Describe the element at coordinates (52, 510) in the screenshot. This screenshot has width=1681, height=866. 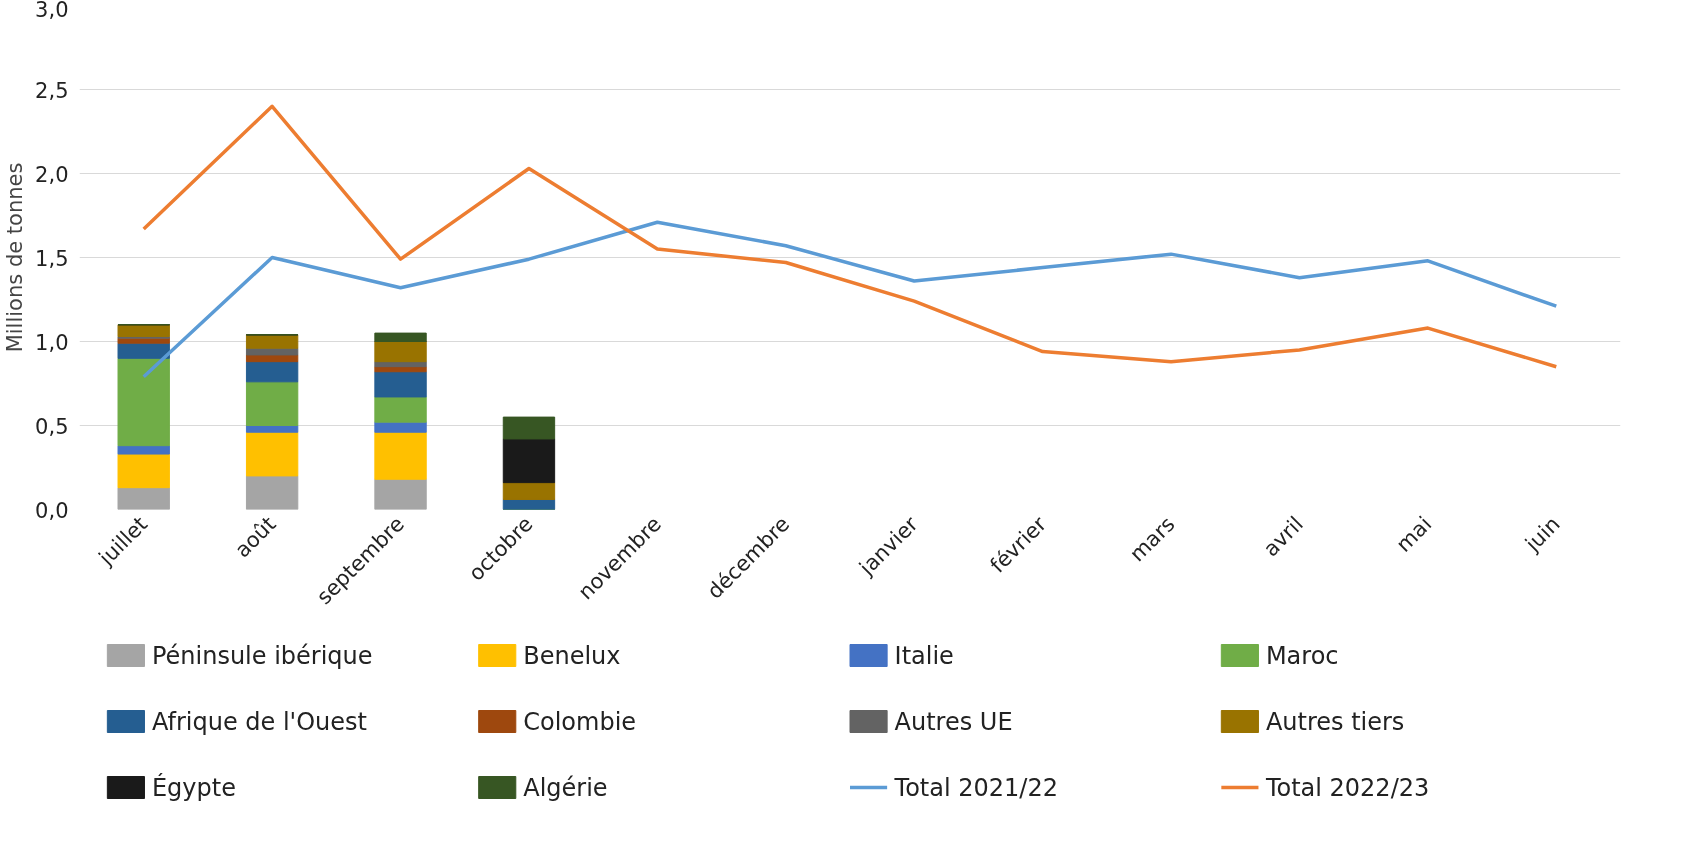
I see `y-tick-label: 0,0` at that location.